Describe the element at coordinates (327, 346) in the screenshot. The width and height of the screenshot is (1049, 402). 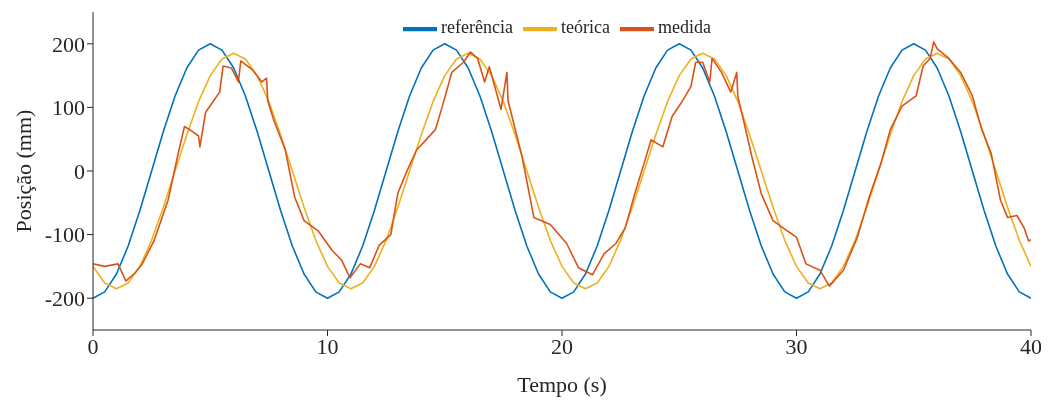
I see `x-tick-label: 10` at that location.